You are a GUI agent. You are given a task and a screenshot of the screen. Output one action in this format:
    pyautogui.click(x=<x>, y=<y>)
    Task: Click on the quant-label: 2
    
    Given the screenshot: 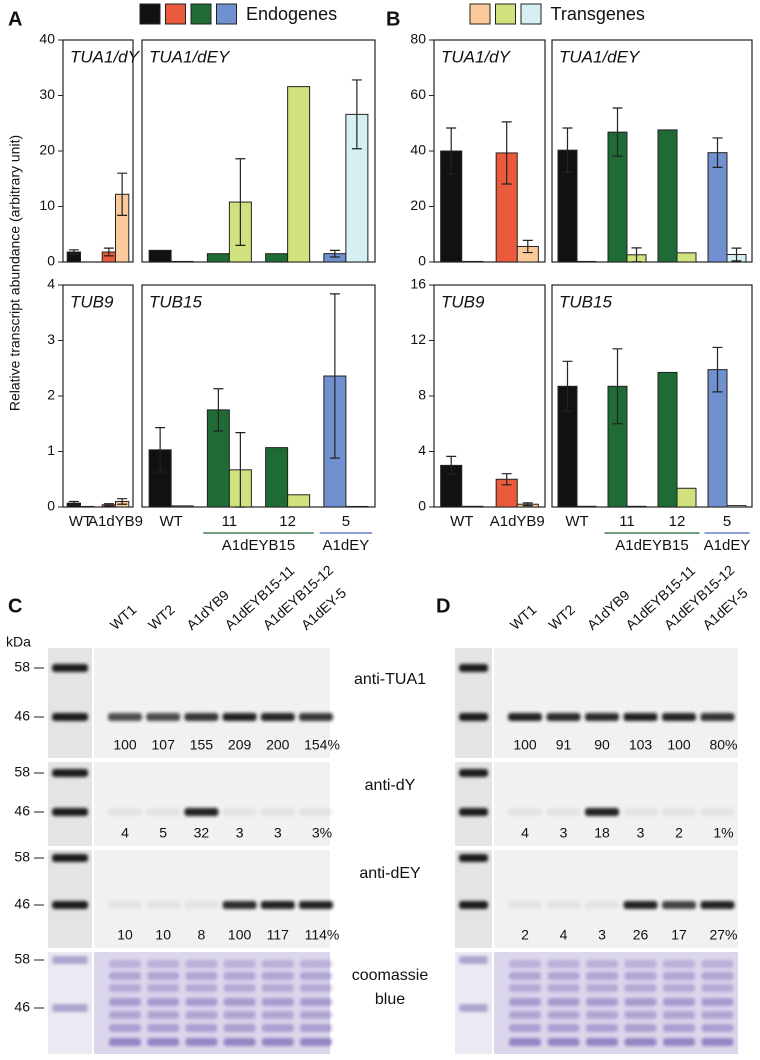 What is the action you would take?
    pyautogui.click(x=525, y=935)
    